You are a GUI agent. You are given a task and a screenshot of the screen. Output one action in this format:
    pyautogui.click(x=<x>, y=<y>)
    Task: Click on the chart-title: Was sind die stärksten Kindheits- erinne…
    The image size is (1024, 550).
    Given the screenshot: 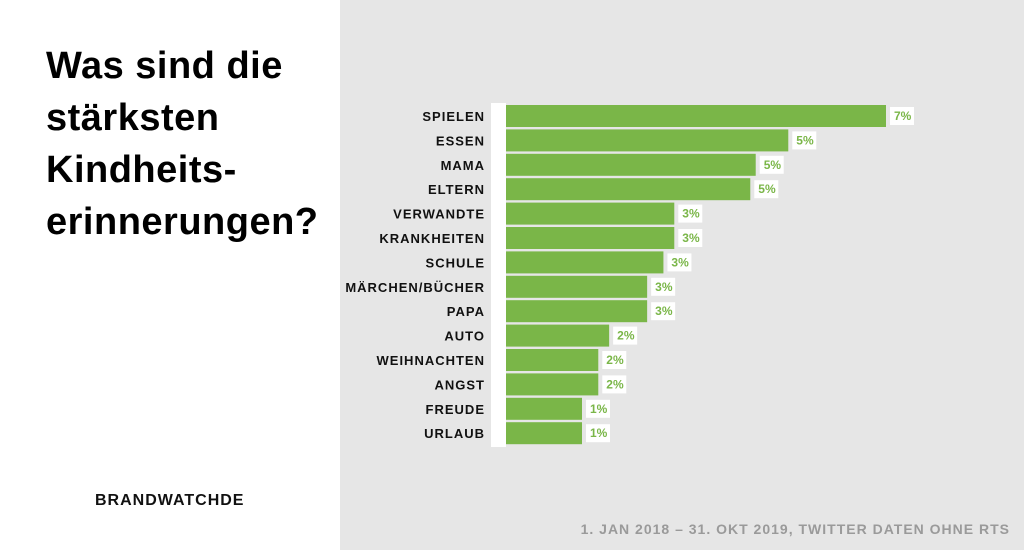 What is the action you would take?
    pyautogui.click(x=191, y=144)
    